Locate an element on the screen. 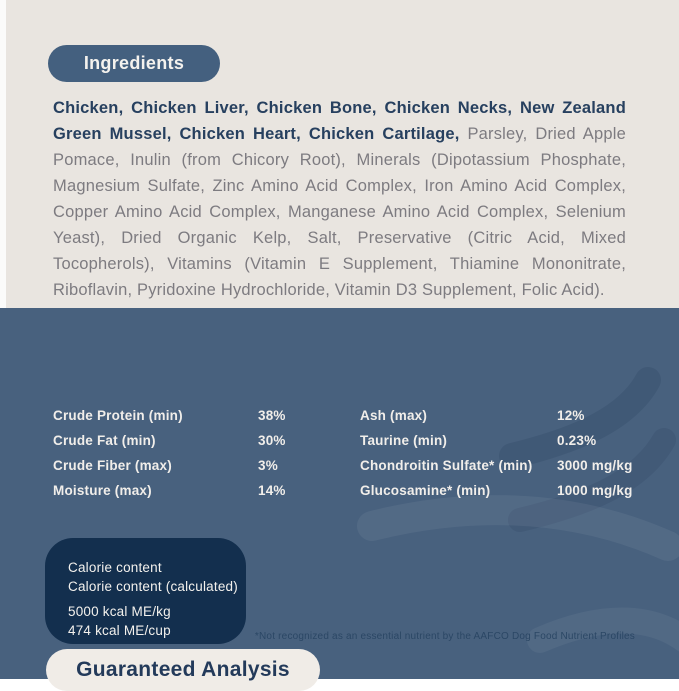 The width and height of the screenshot is (679, 691). calorie-line-4: 474 kcal ME/cup is located at coordinates (119, 630).